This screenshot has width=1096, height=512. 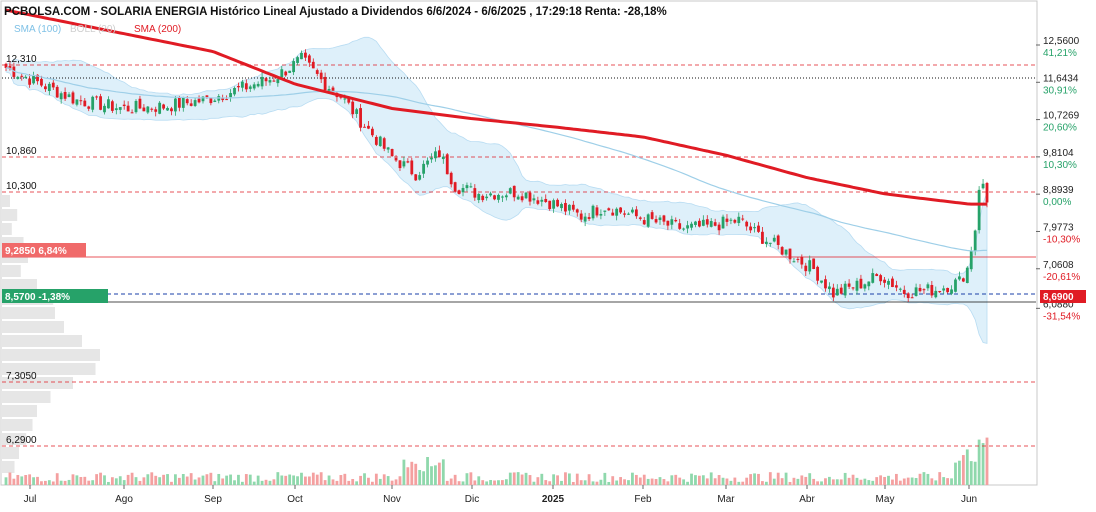 What do you see at coordinates (21, 151) in the screenshot?
I see `level-label: 10,860` at bounding box center [21, 151].